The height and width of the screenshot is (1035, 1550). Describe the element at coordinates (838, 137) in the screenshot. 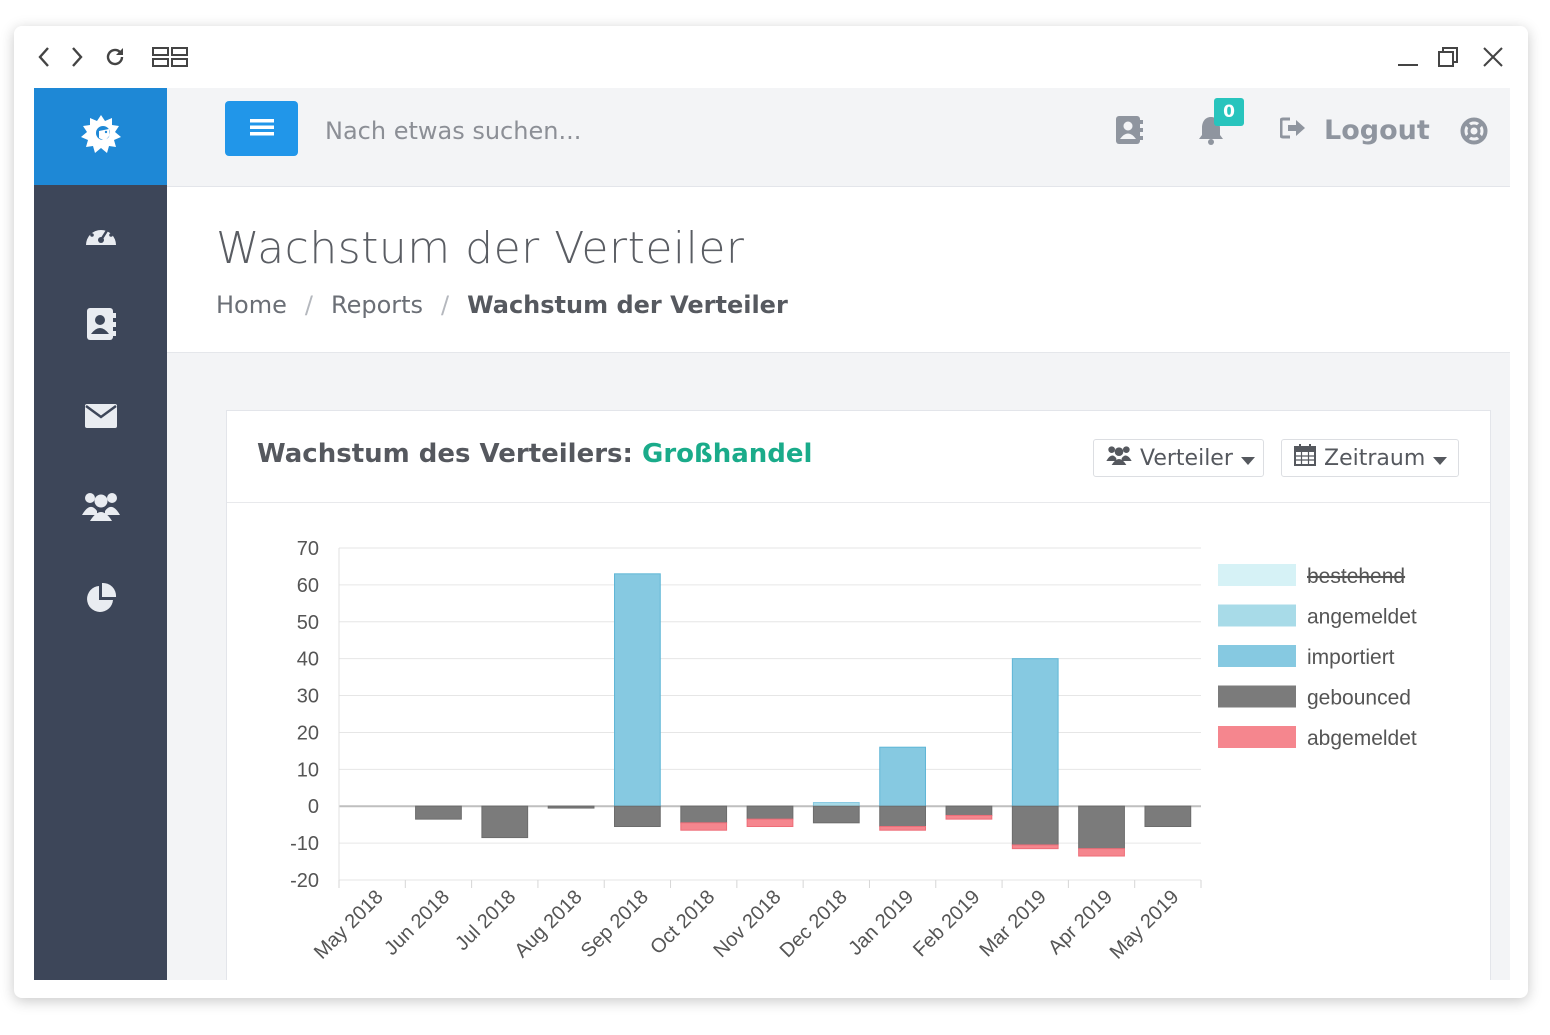

I see `top-navbar: 0 Logout` at that location.